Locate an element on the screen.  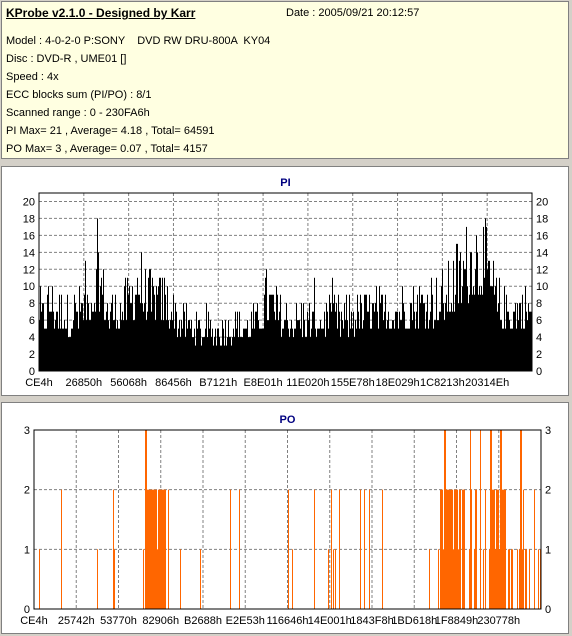
x-tick-label: B7121h is located at coordinates (218, 383).